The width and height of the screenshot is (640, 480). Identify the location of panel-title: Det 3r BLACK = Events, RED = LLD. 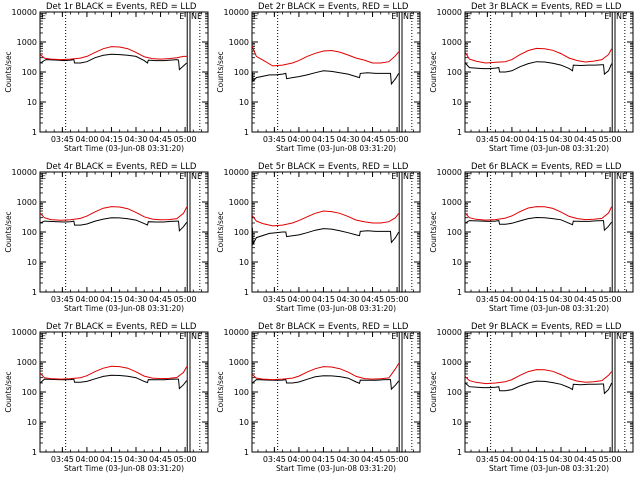
(546, 7).